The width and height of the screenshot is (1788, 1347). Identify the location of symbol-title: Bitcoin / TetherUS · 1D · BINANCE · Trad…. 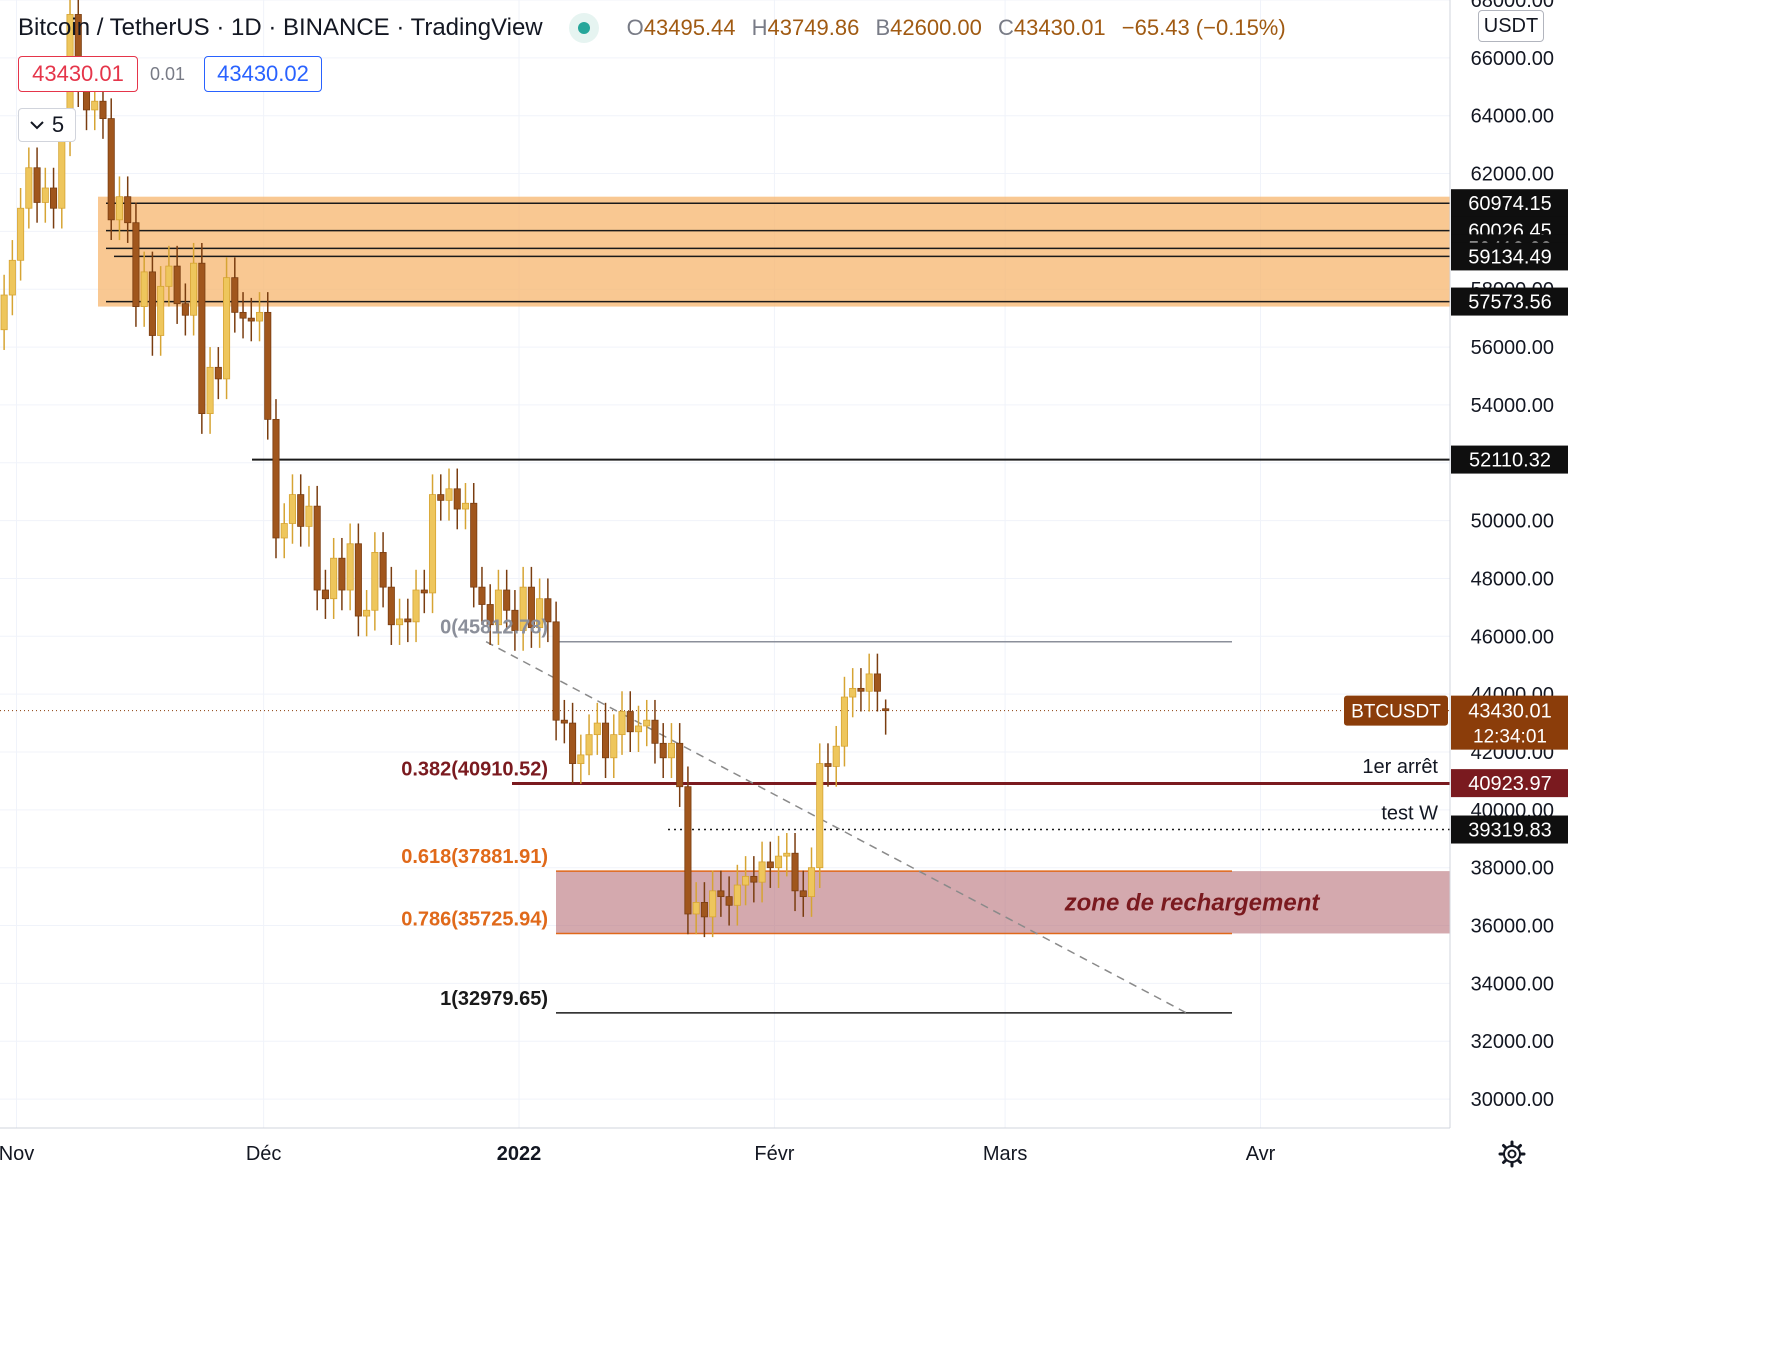
(280, 27).